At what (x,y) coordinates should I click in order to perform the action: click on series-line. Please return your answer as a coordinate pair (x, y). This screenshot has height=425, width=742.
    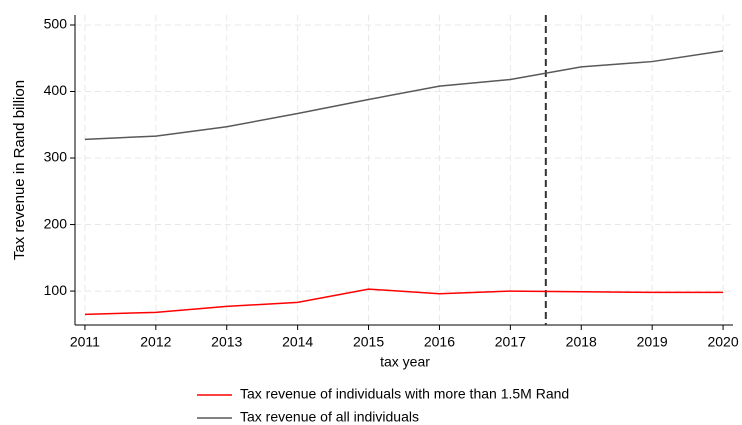
    Looking at the image, I should click on (404, 302).